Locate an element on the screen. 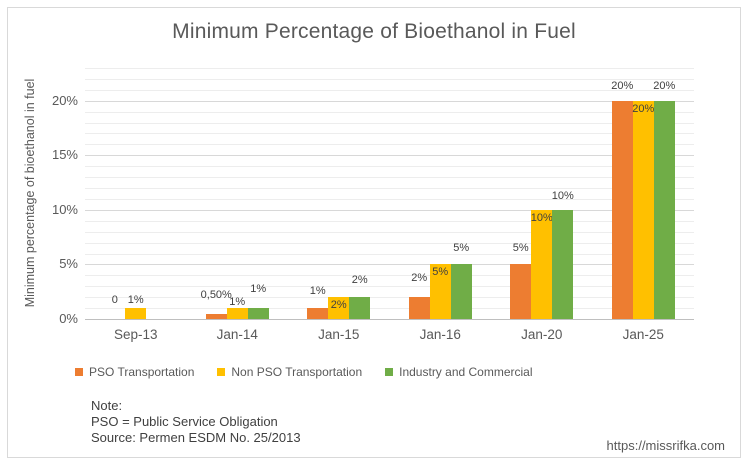 This screenshot has width=748, height=466. x-axis-line is located at coordinates (389, 319).